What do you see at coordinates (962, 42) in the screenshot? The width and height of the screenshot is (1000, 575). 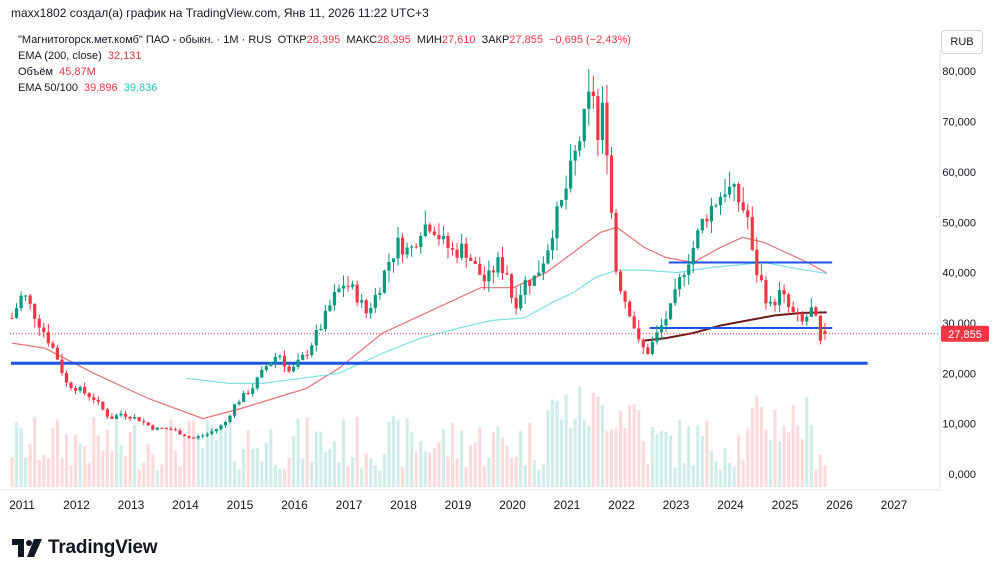 I see `currency-button: RUB` at bounding box center [962, 42].